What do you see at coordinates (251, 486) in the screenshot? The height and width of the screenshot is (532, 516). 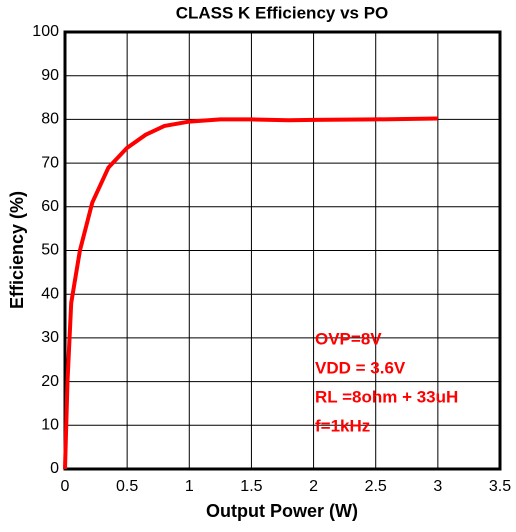 I see `x-tick-label: 1.5` at bounding box center [251, 486].